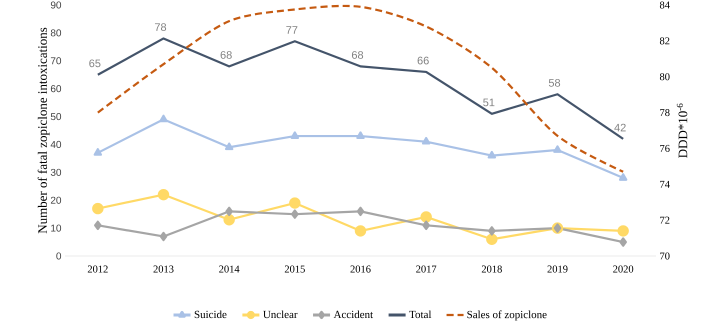 Image resolution: width=707 pixels, height=325 pixels. Describe the element at coordinates (229, 269) in the screenshot. I see `x-tick-label: 2014` at that location.